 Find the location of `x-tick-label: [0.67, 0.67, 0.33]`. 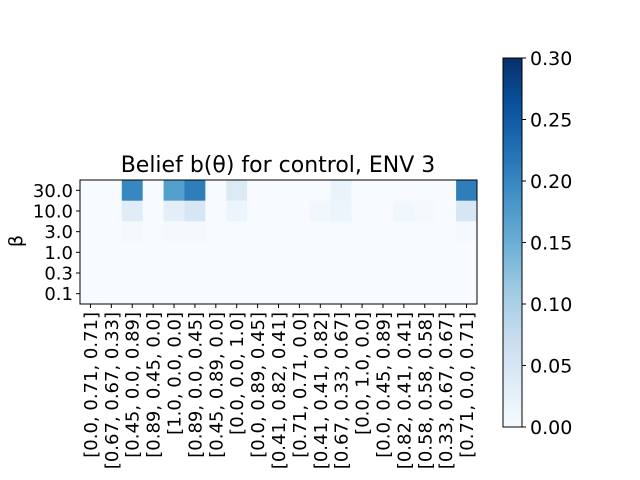

x-tick-label: [0.67, 0.67, 0.33] is located at coordinates (112, 390).